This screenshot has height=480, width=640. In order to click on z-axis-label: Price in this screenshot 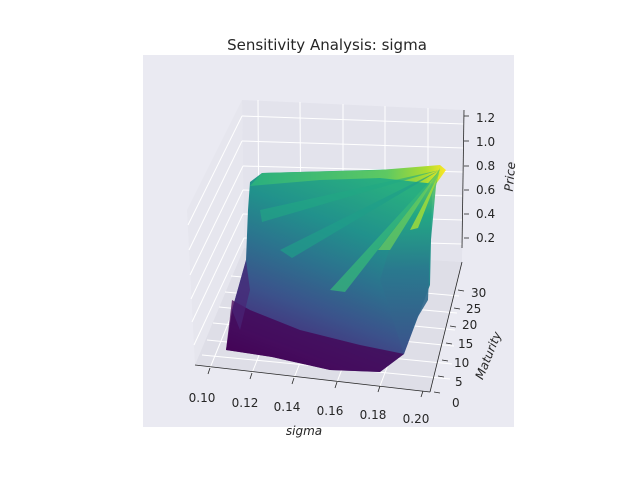, I will do `click(510, 176)`.